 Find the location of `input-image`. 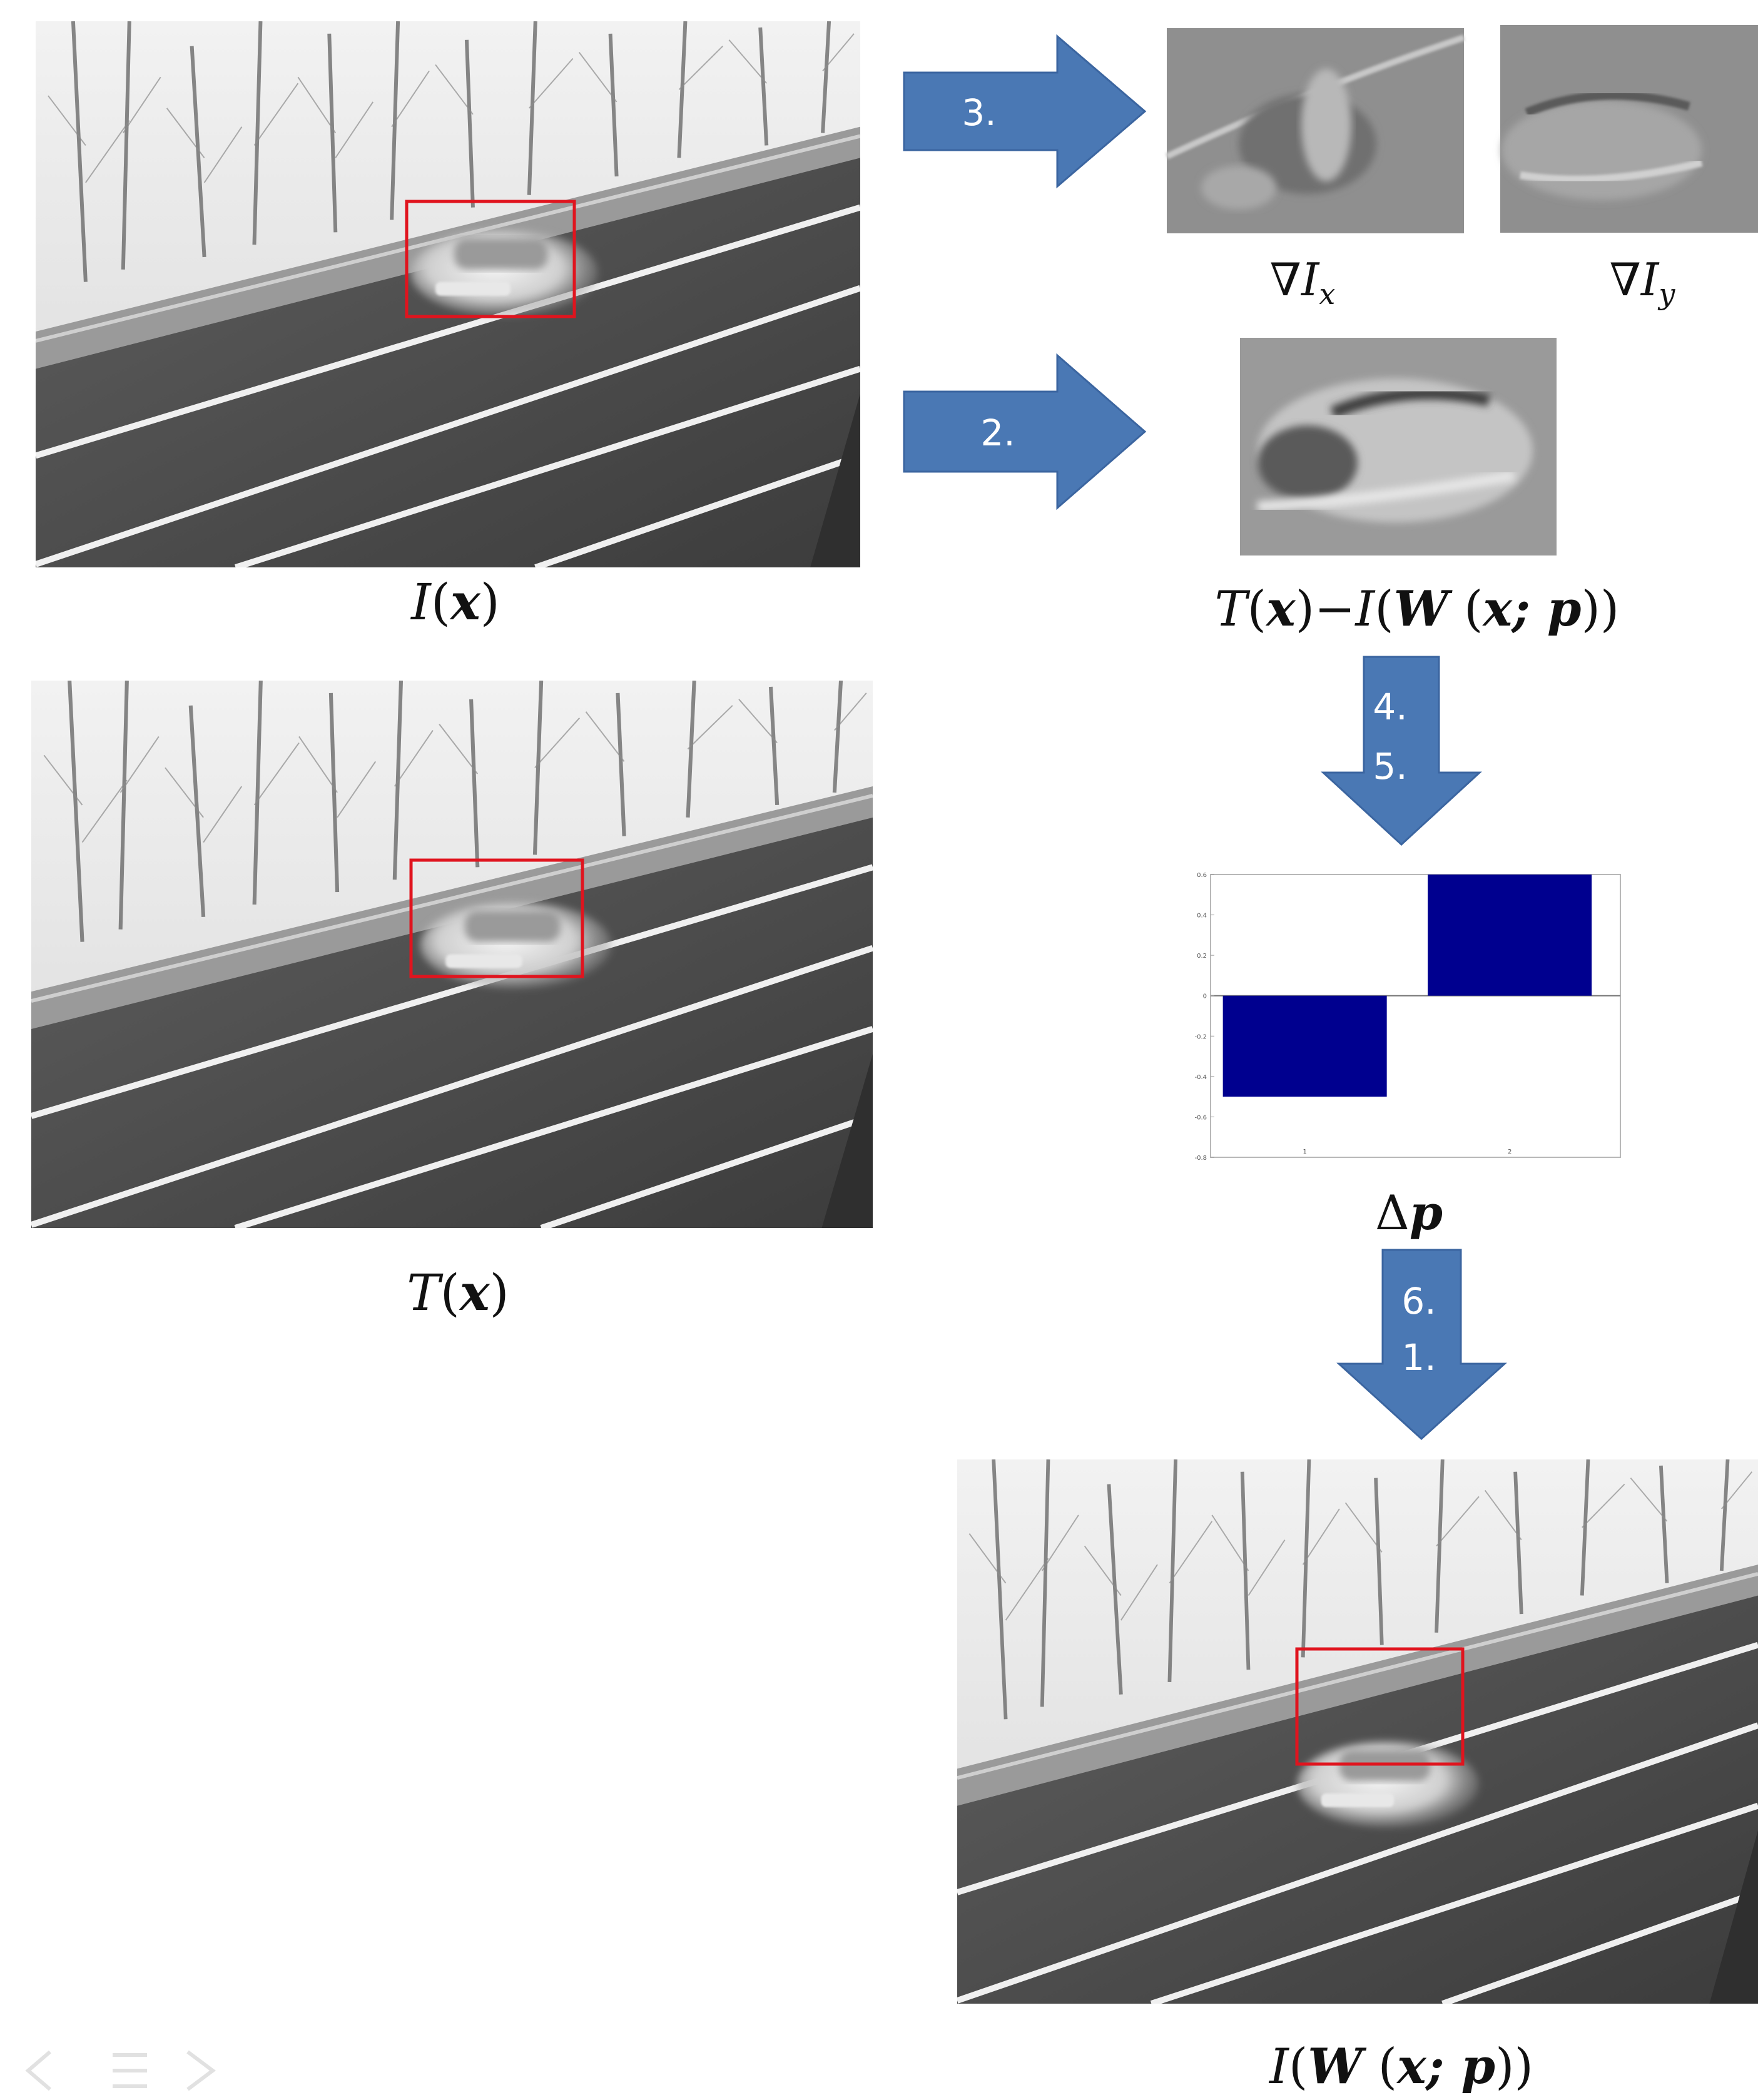

input-image is located at coordinates (448, 294).